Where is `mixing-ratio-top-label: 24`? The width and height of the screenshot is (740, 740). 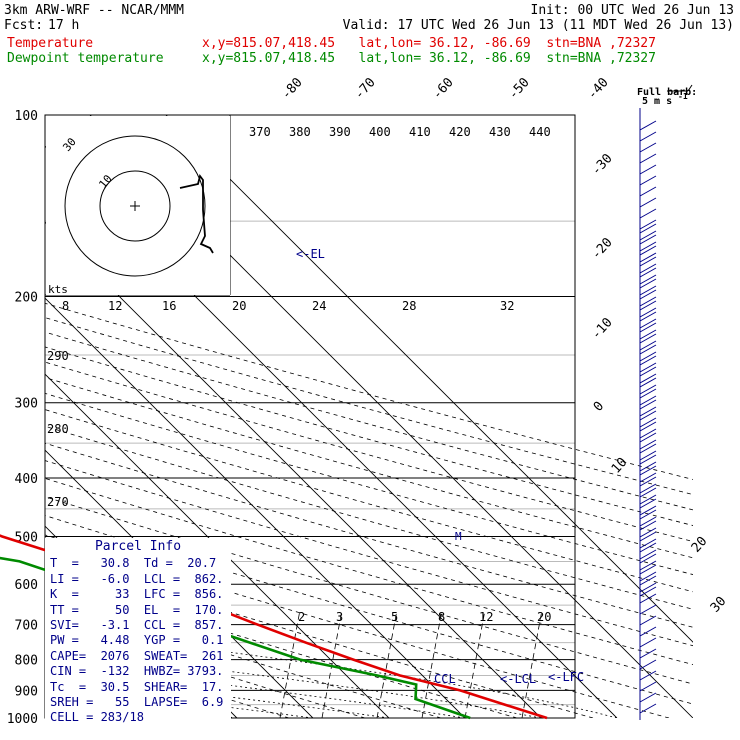
mixing-ratio-top-label: 24 is located at coordinates (319, 306).